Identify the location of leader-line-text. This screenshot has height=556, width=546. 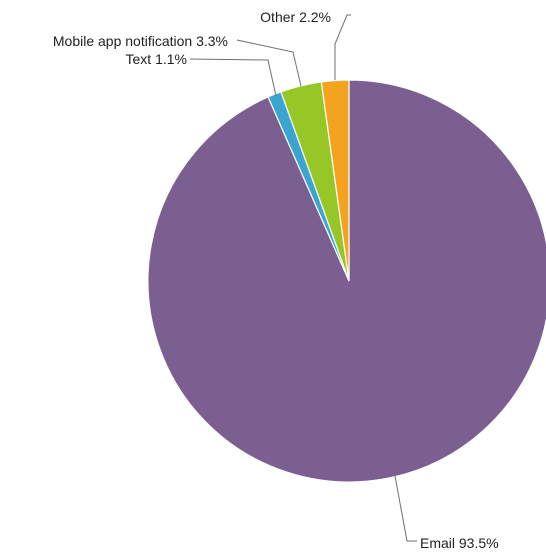
(233, 77).